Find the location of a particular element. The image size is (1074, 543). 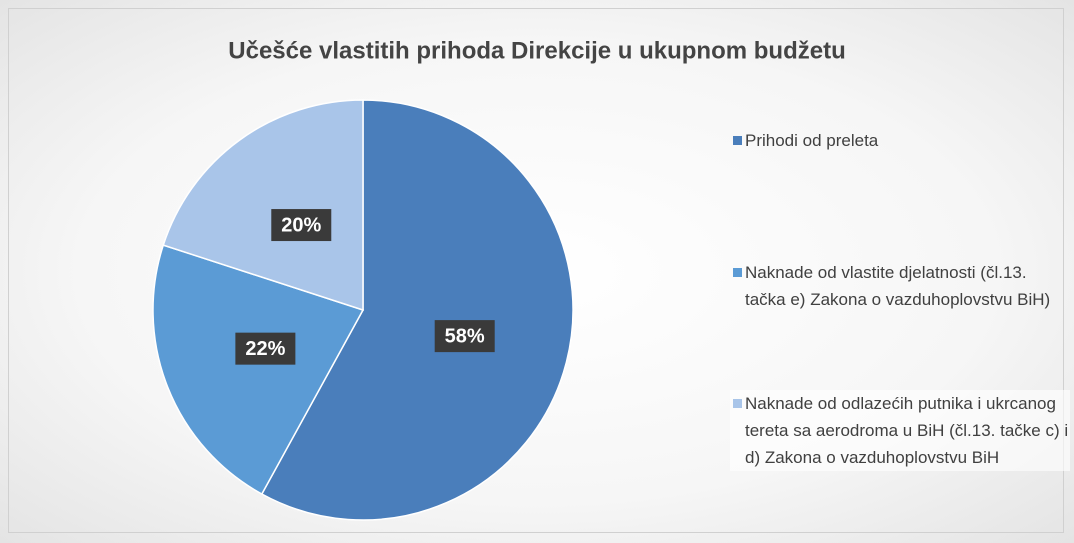

data-label: 22% is located at coordinates (265, 349).